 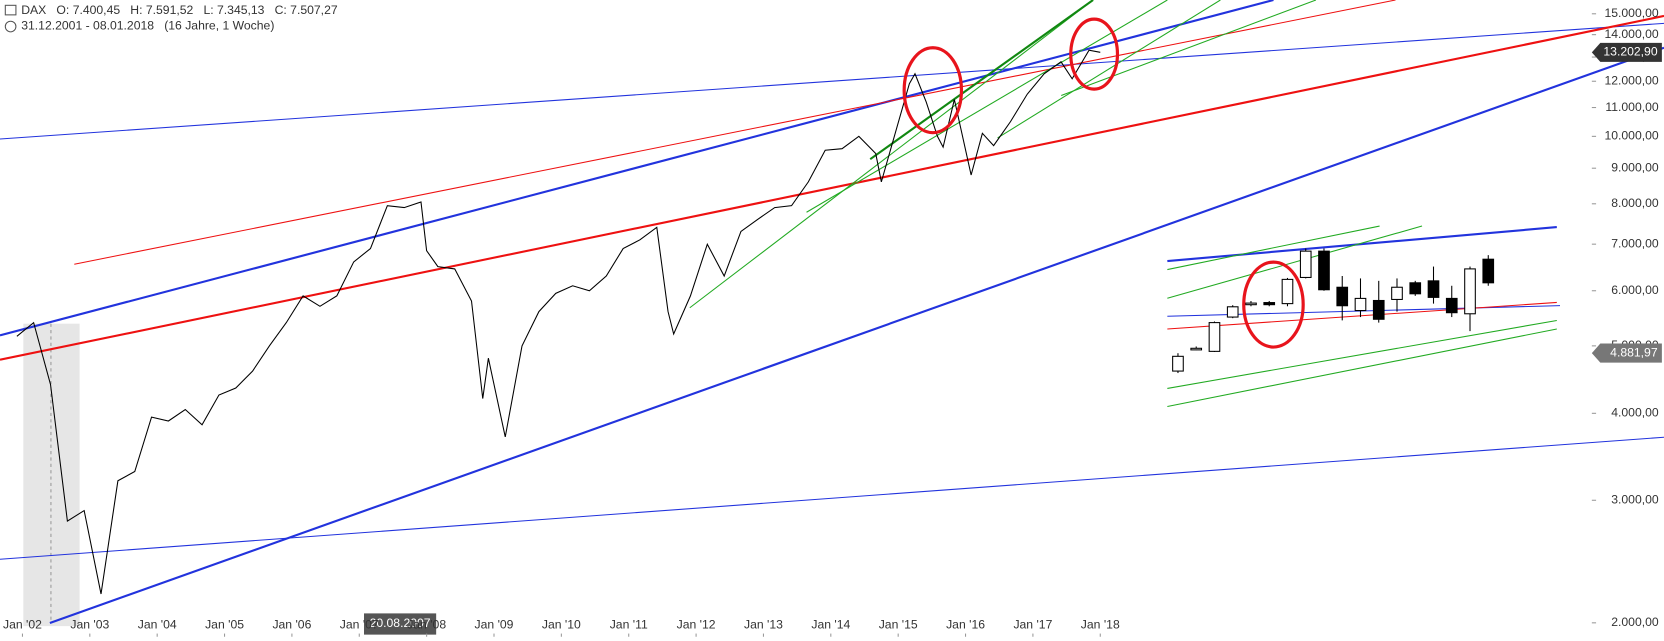 What do you see at coordinates (494, 624) in the screenshot?
I see `x-tick-label: Jan '09` at bounding box center [494, 624].